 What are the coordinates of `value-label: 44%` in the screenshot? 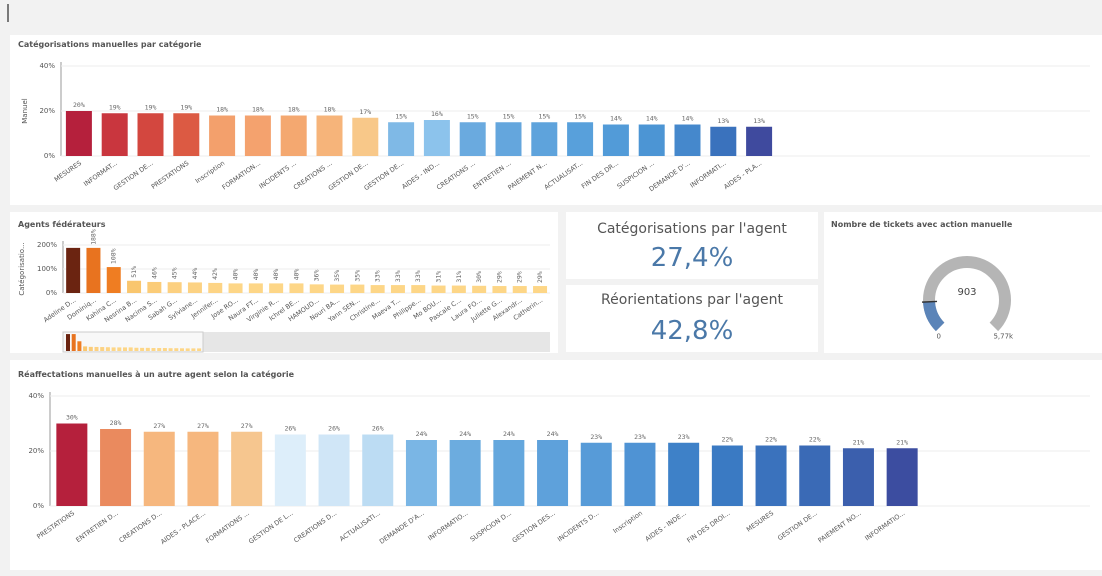 It's located at (195, 274).